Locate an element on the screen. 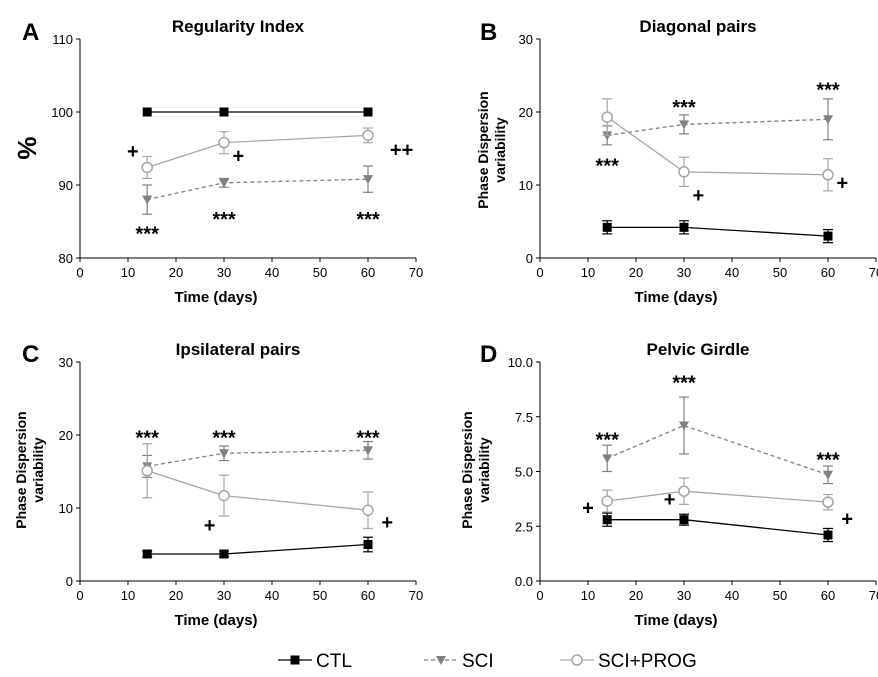  legend-item-ctl: CTL is located at coordinates (315, 661).